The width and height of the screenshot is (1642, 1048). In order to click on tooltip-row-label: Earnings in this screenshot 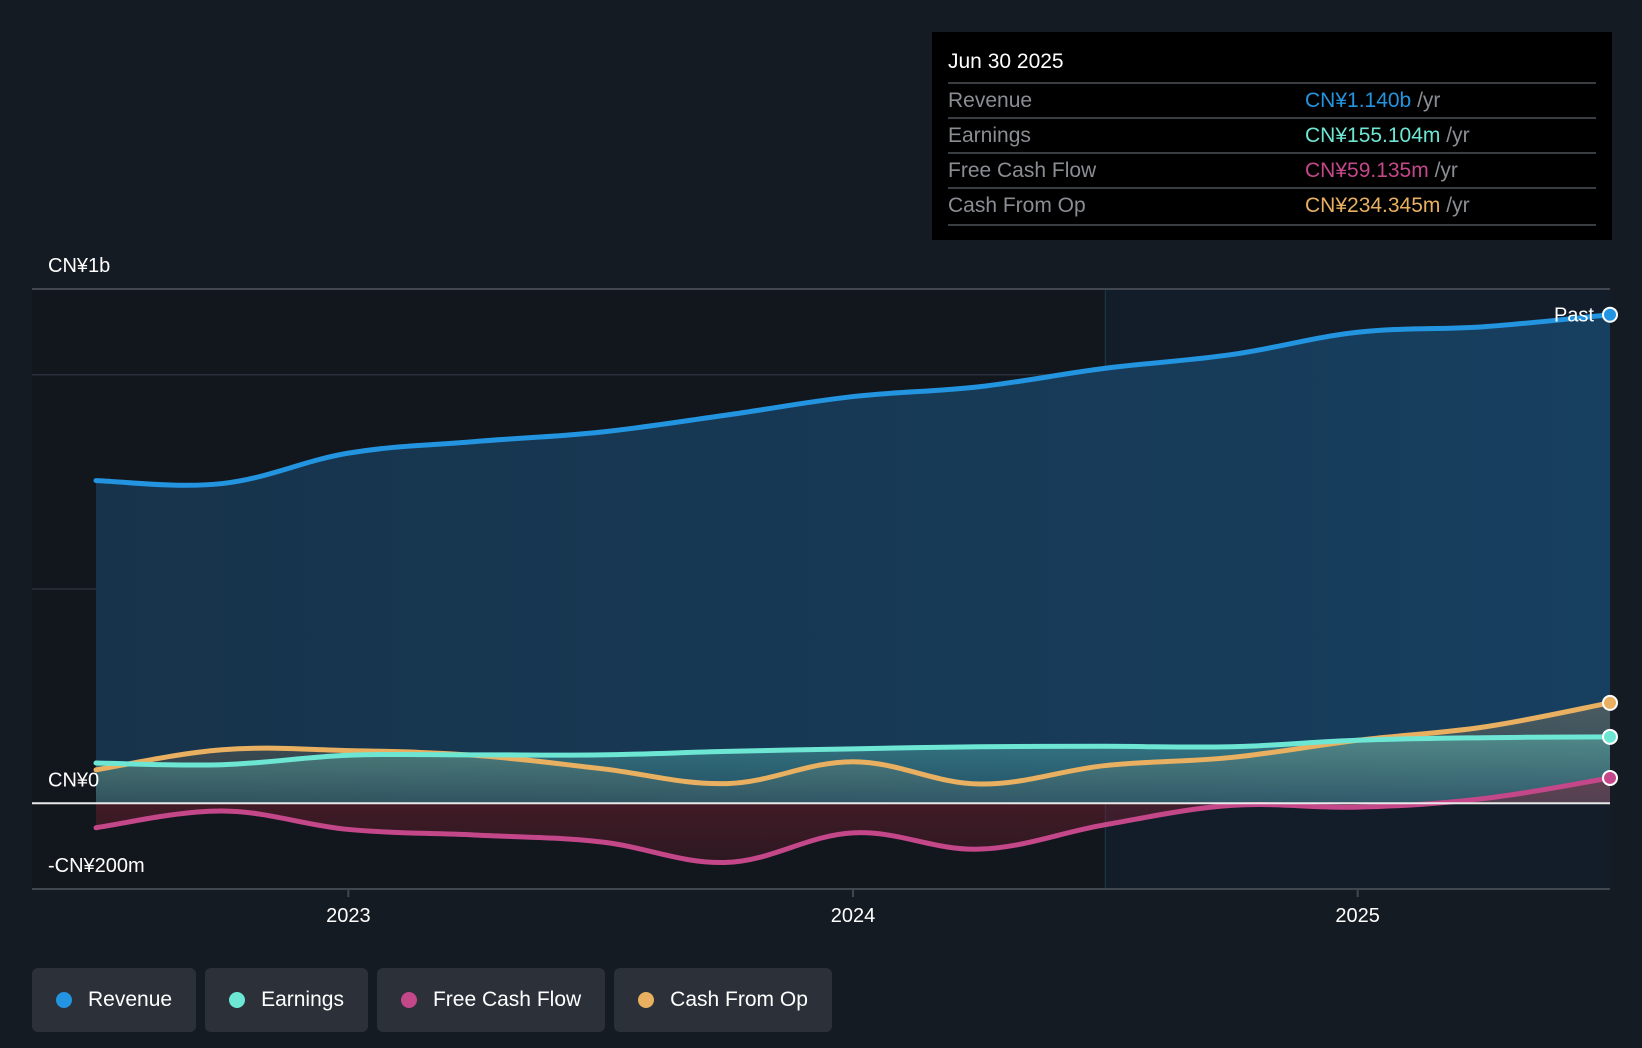, I will do `click(989, 135)`.